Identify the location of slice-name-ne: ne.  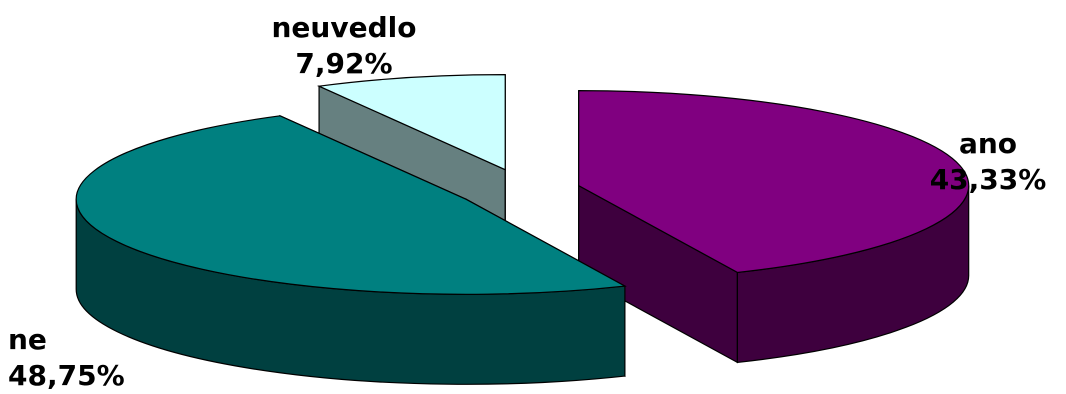
(27, 339).